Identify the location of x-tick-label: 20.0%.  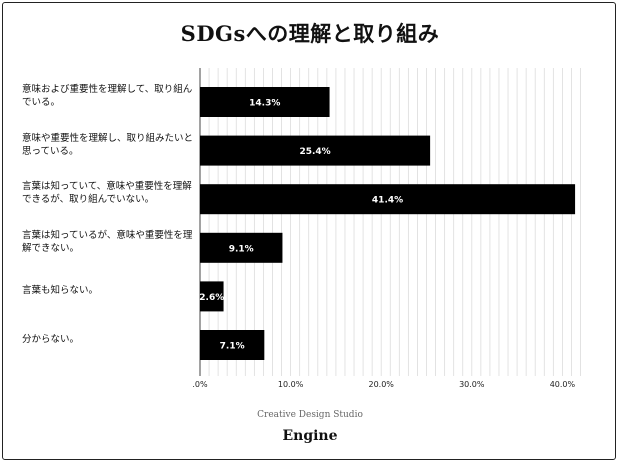
(381, 384).